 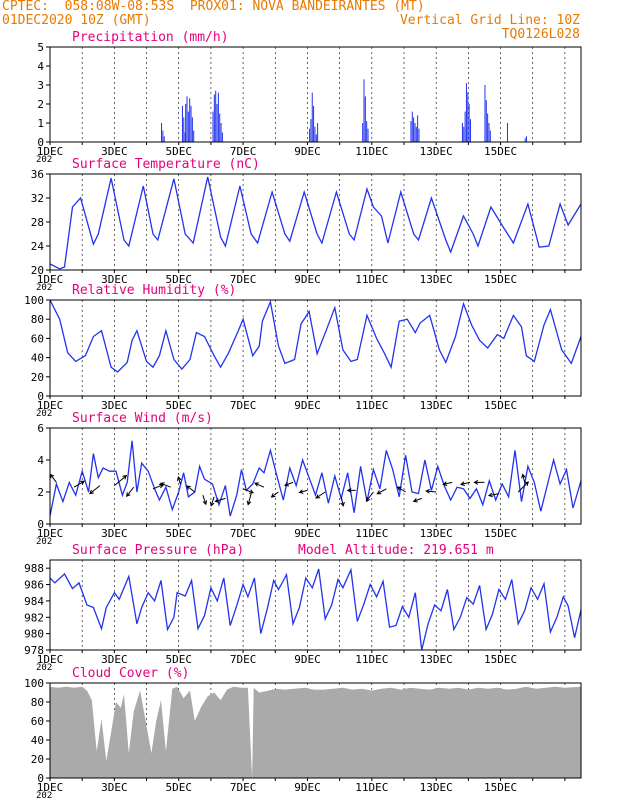 What do you see at coordinates (37, 174) in the screenshot?
I see `y-tick-label: 36` at bounding box center [37, 174].